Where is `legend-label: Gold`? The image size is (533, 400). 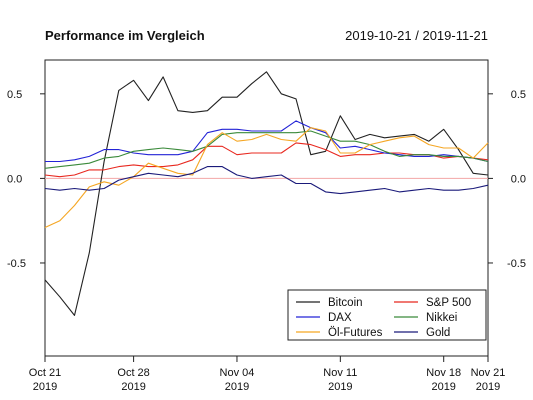 legend-label: Gold is located at coordinates (438, 333).